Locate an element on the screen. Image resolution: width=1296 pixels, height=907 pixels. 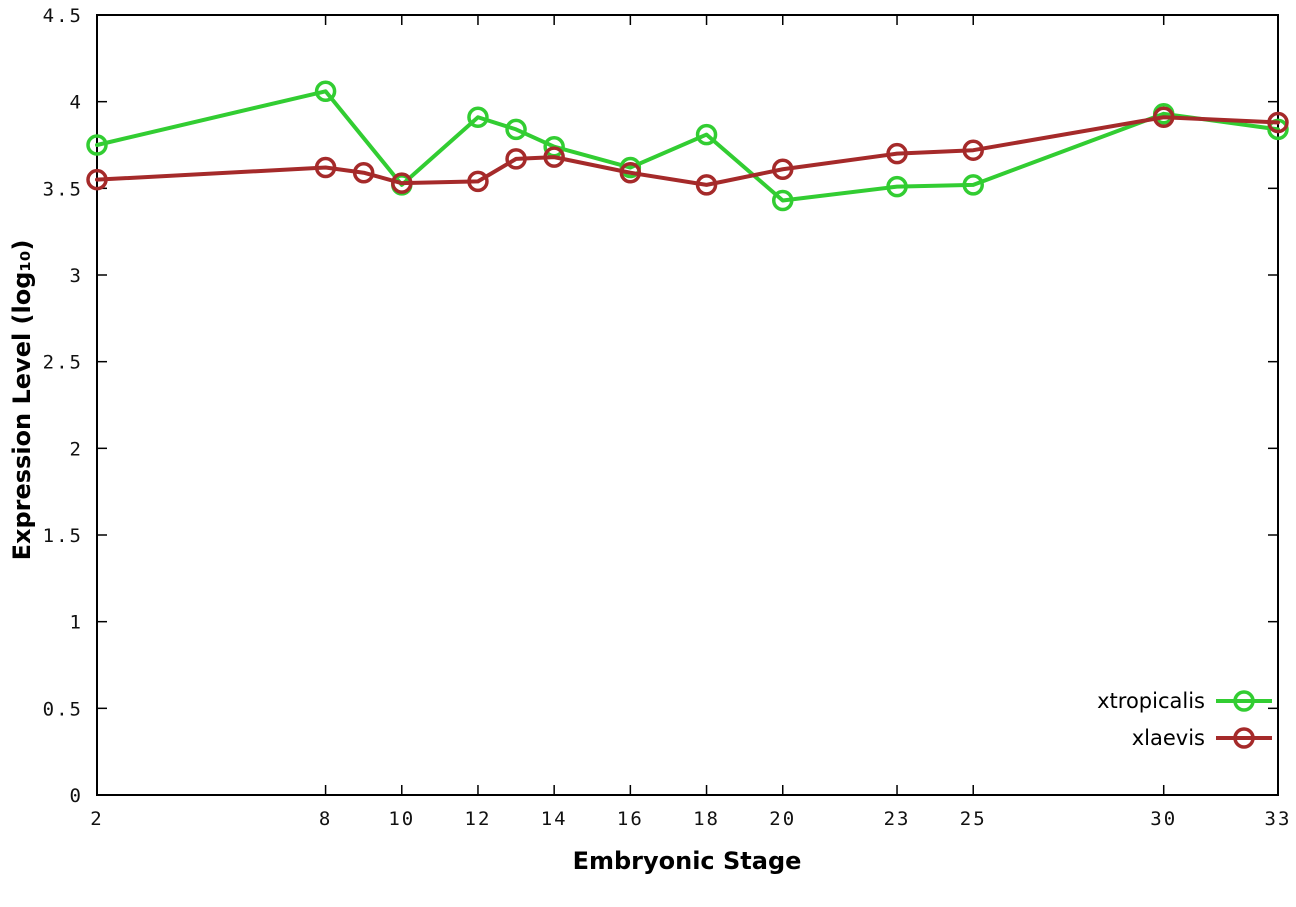
x-tick-label: 8 is located at coordinates (325, 819).